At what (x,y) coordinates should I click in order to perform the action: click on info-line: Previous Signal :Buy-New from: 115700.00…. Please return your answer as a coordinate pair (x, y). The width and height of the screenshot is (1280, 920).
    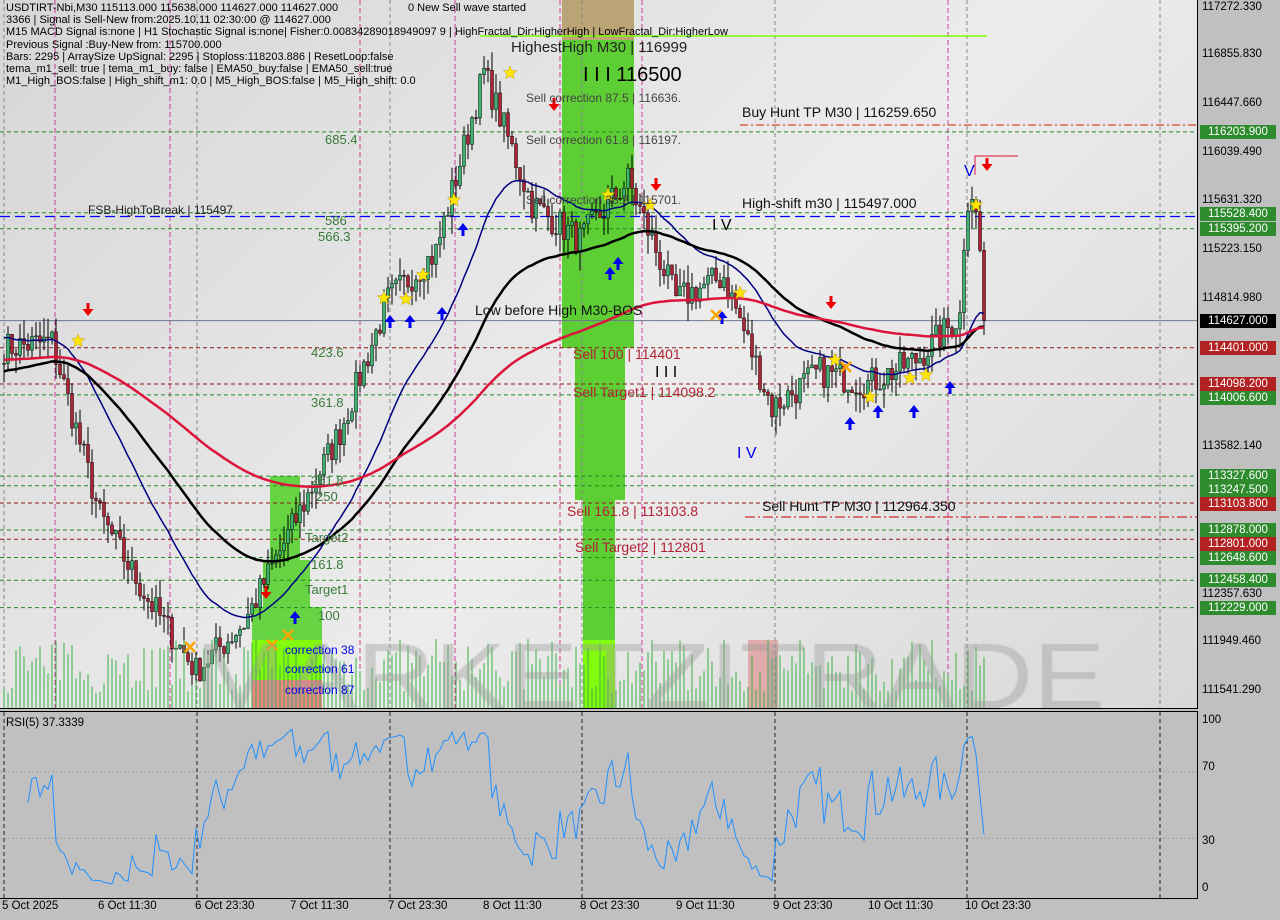
    Looking at the image, I should click on (114, 44).